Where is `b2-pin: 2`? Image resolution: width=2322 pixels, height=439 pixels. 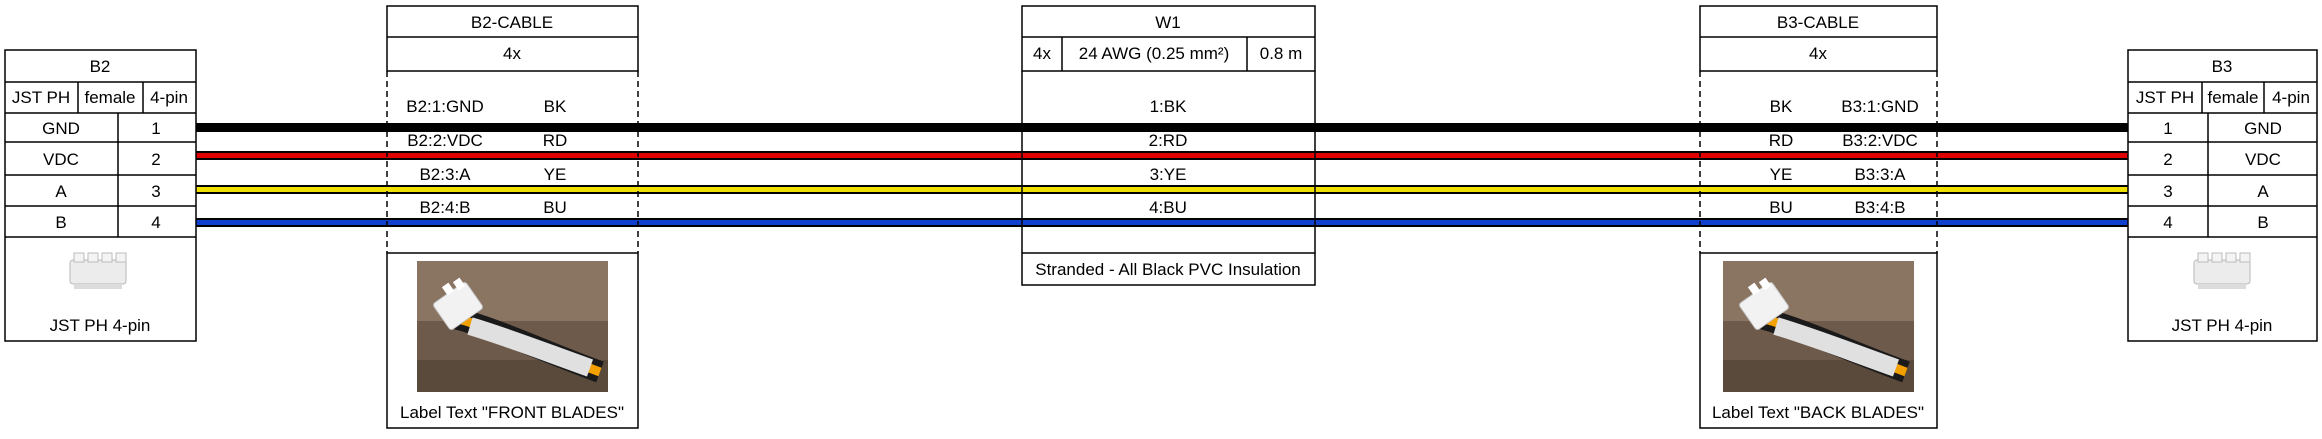 b2-pin: 2 is located at coordinates (155, 159).